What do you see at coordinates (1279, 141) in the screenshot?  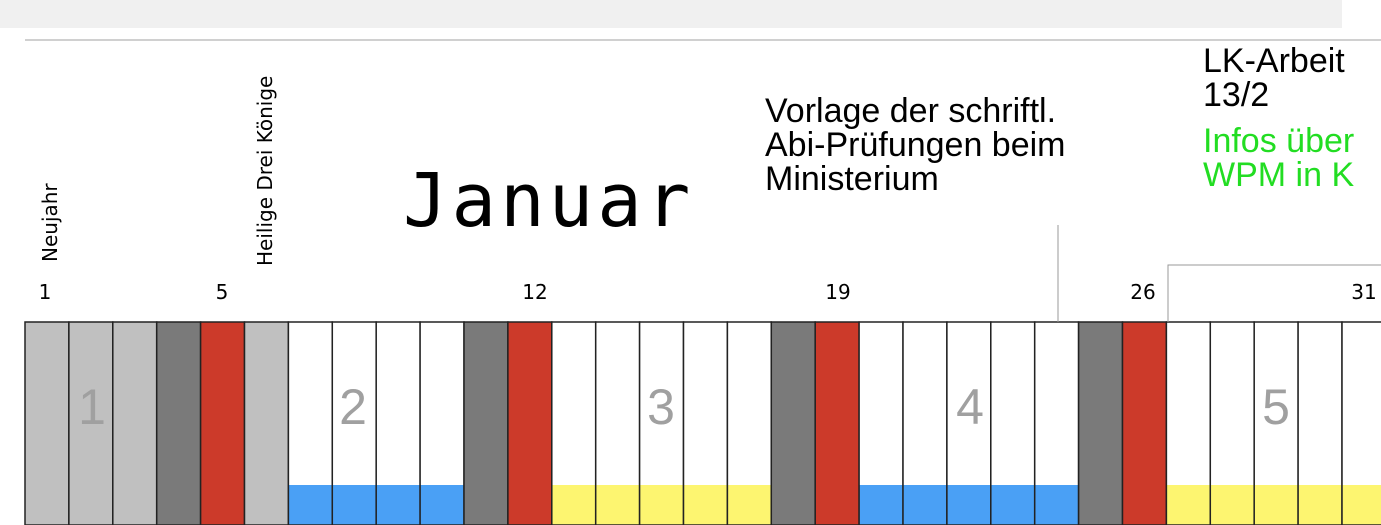 I see `note-line: Infos über` at bounding box center [1279, 141].